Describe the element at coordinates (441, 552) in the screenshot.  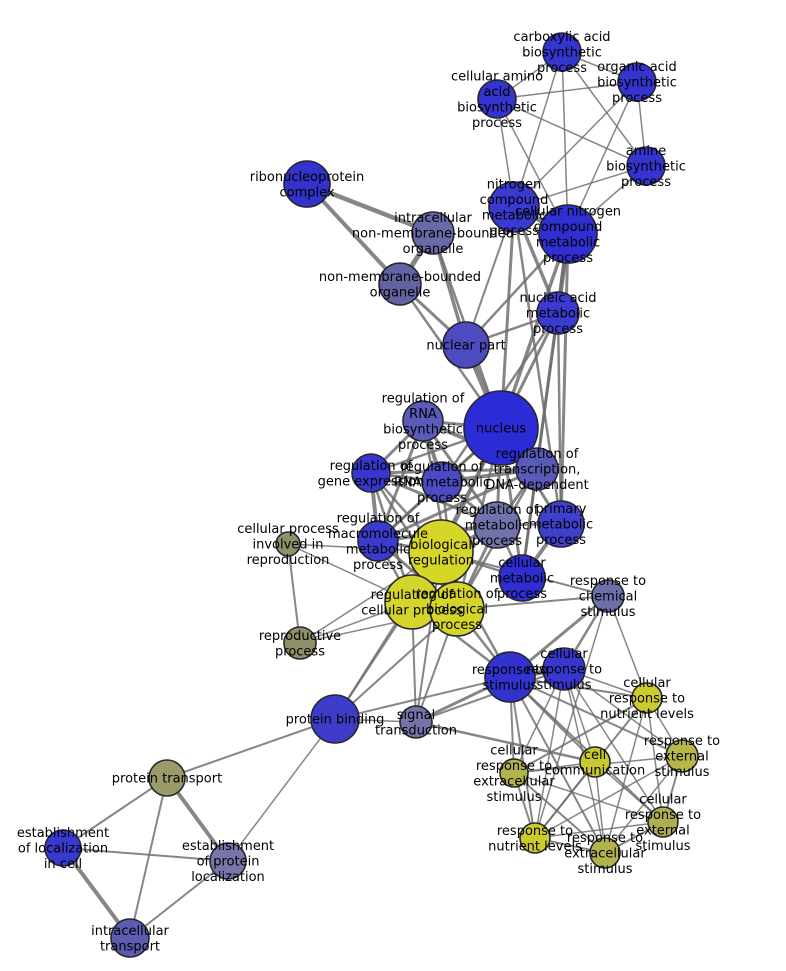
I see `graph-node-bioreg: biological regulation` at that location.